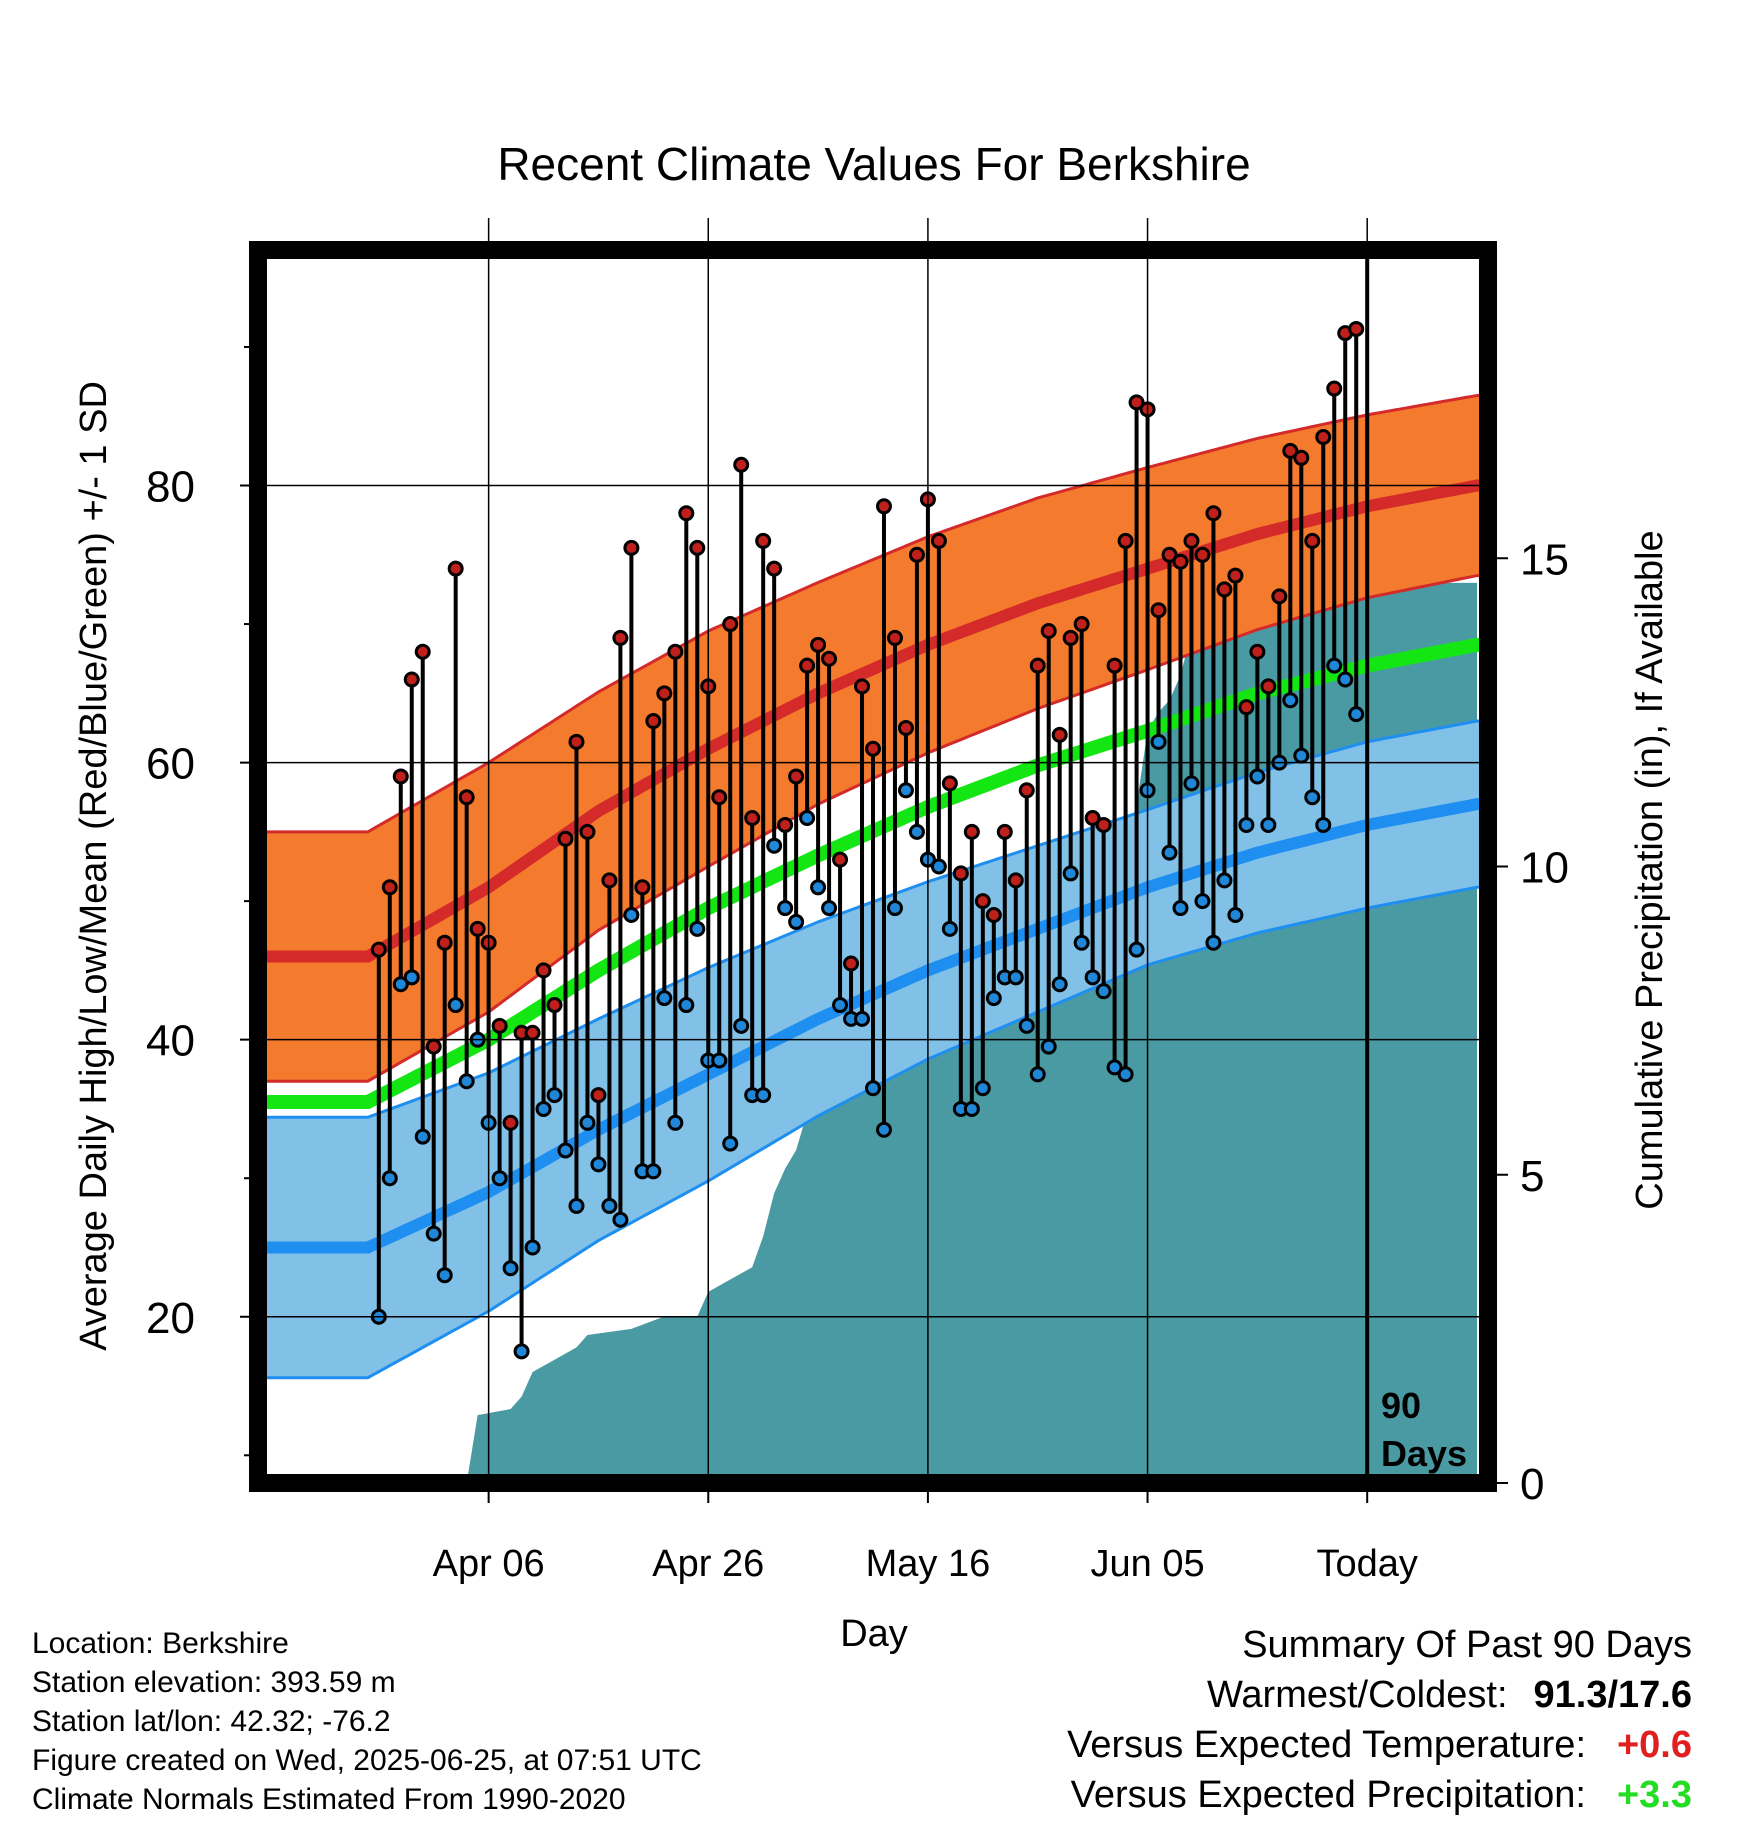  I want to click on normals-text: Climate Normals Estimated From 1990-2020, so click(329, 1799).